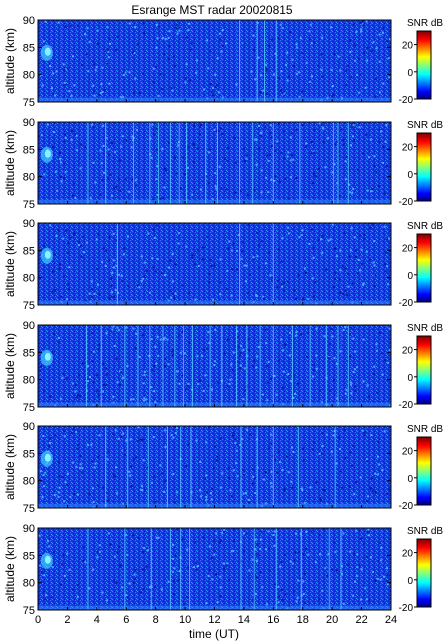 The image size is (447, 641). Describe the element at coordinates (29, 454) in the screenshot. I see `y-tick-label: 85` at that location.